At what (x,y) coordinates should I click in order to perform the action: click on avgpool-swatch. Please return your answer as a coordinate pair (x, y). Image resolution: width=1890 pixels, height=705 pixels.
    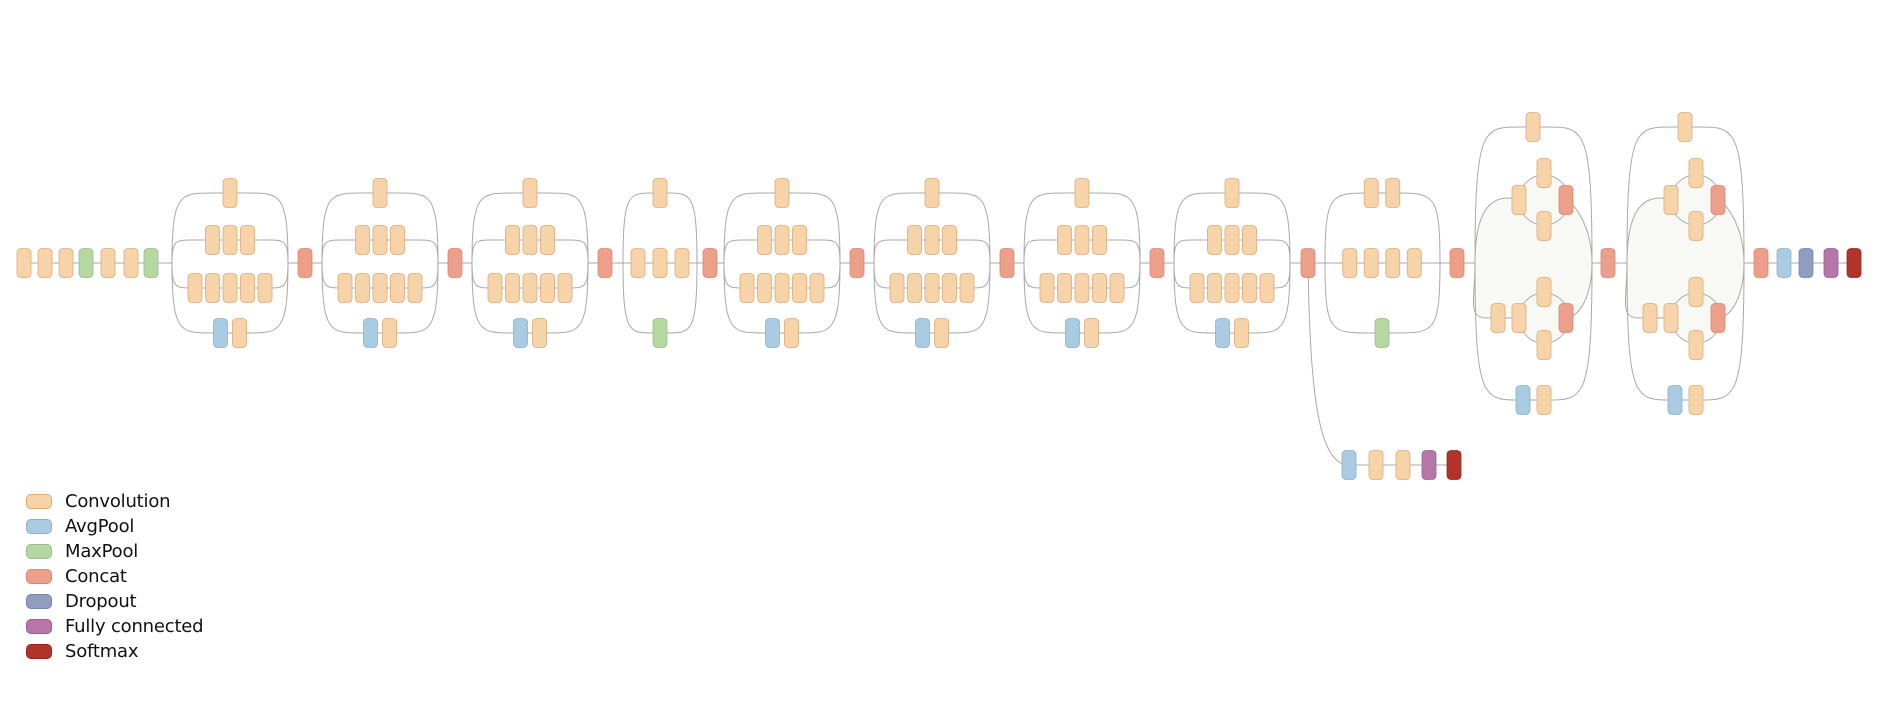
    Looking at the image, I should click on (39, 526).